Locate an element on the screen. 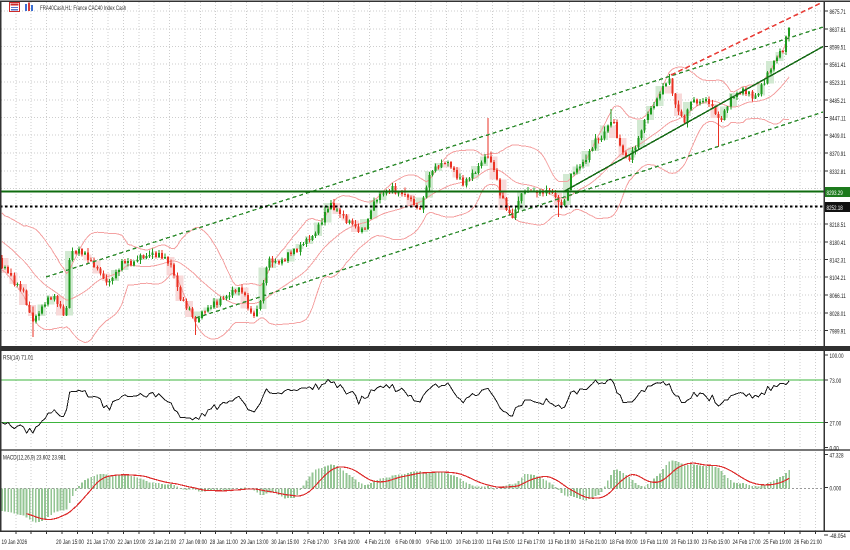  svg-text: 27 Jan 09:00 is located at coordinates (193, 542).